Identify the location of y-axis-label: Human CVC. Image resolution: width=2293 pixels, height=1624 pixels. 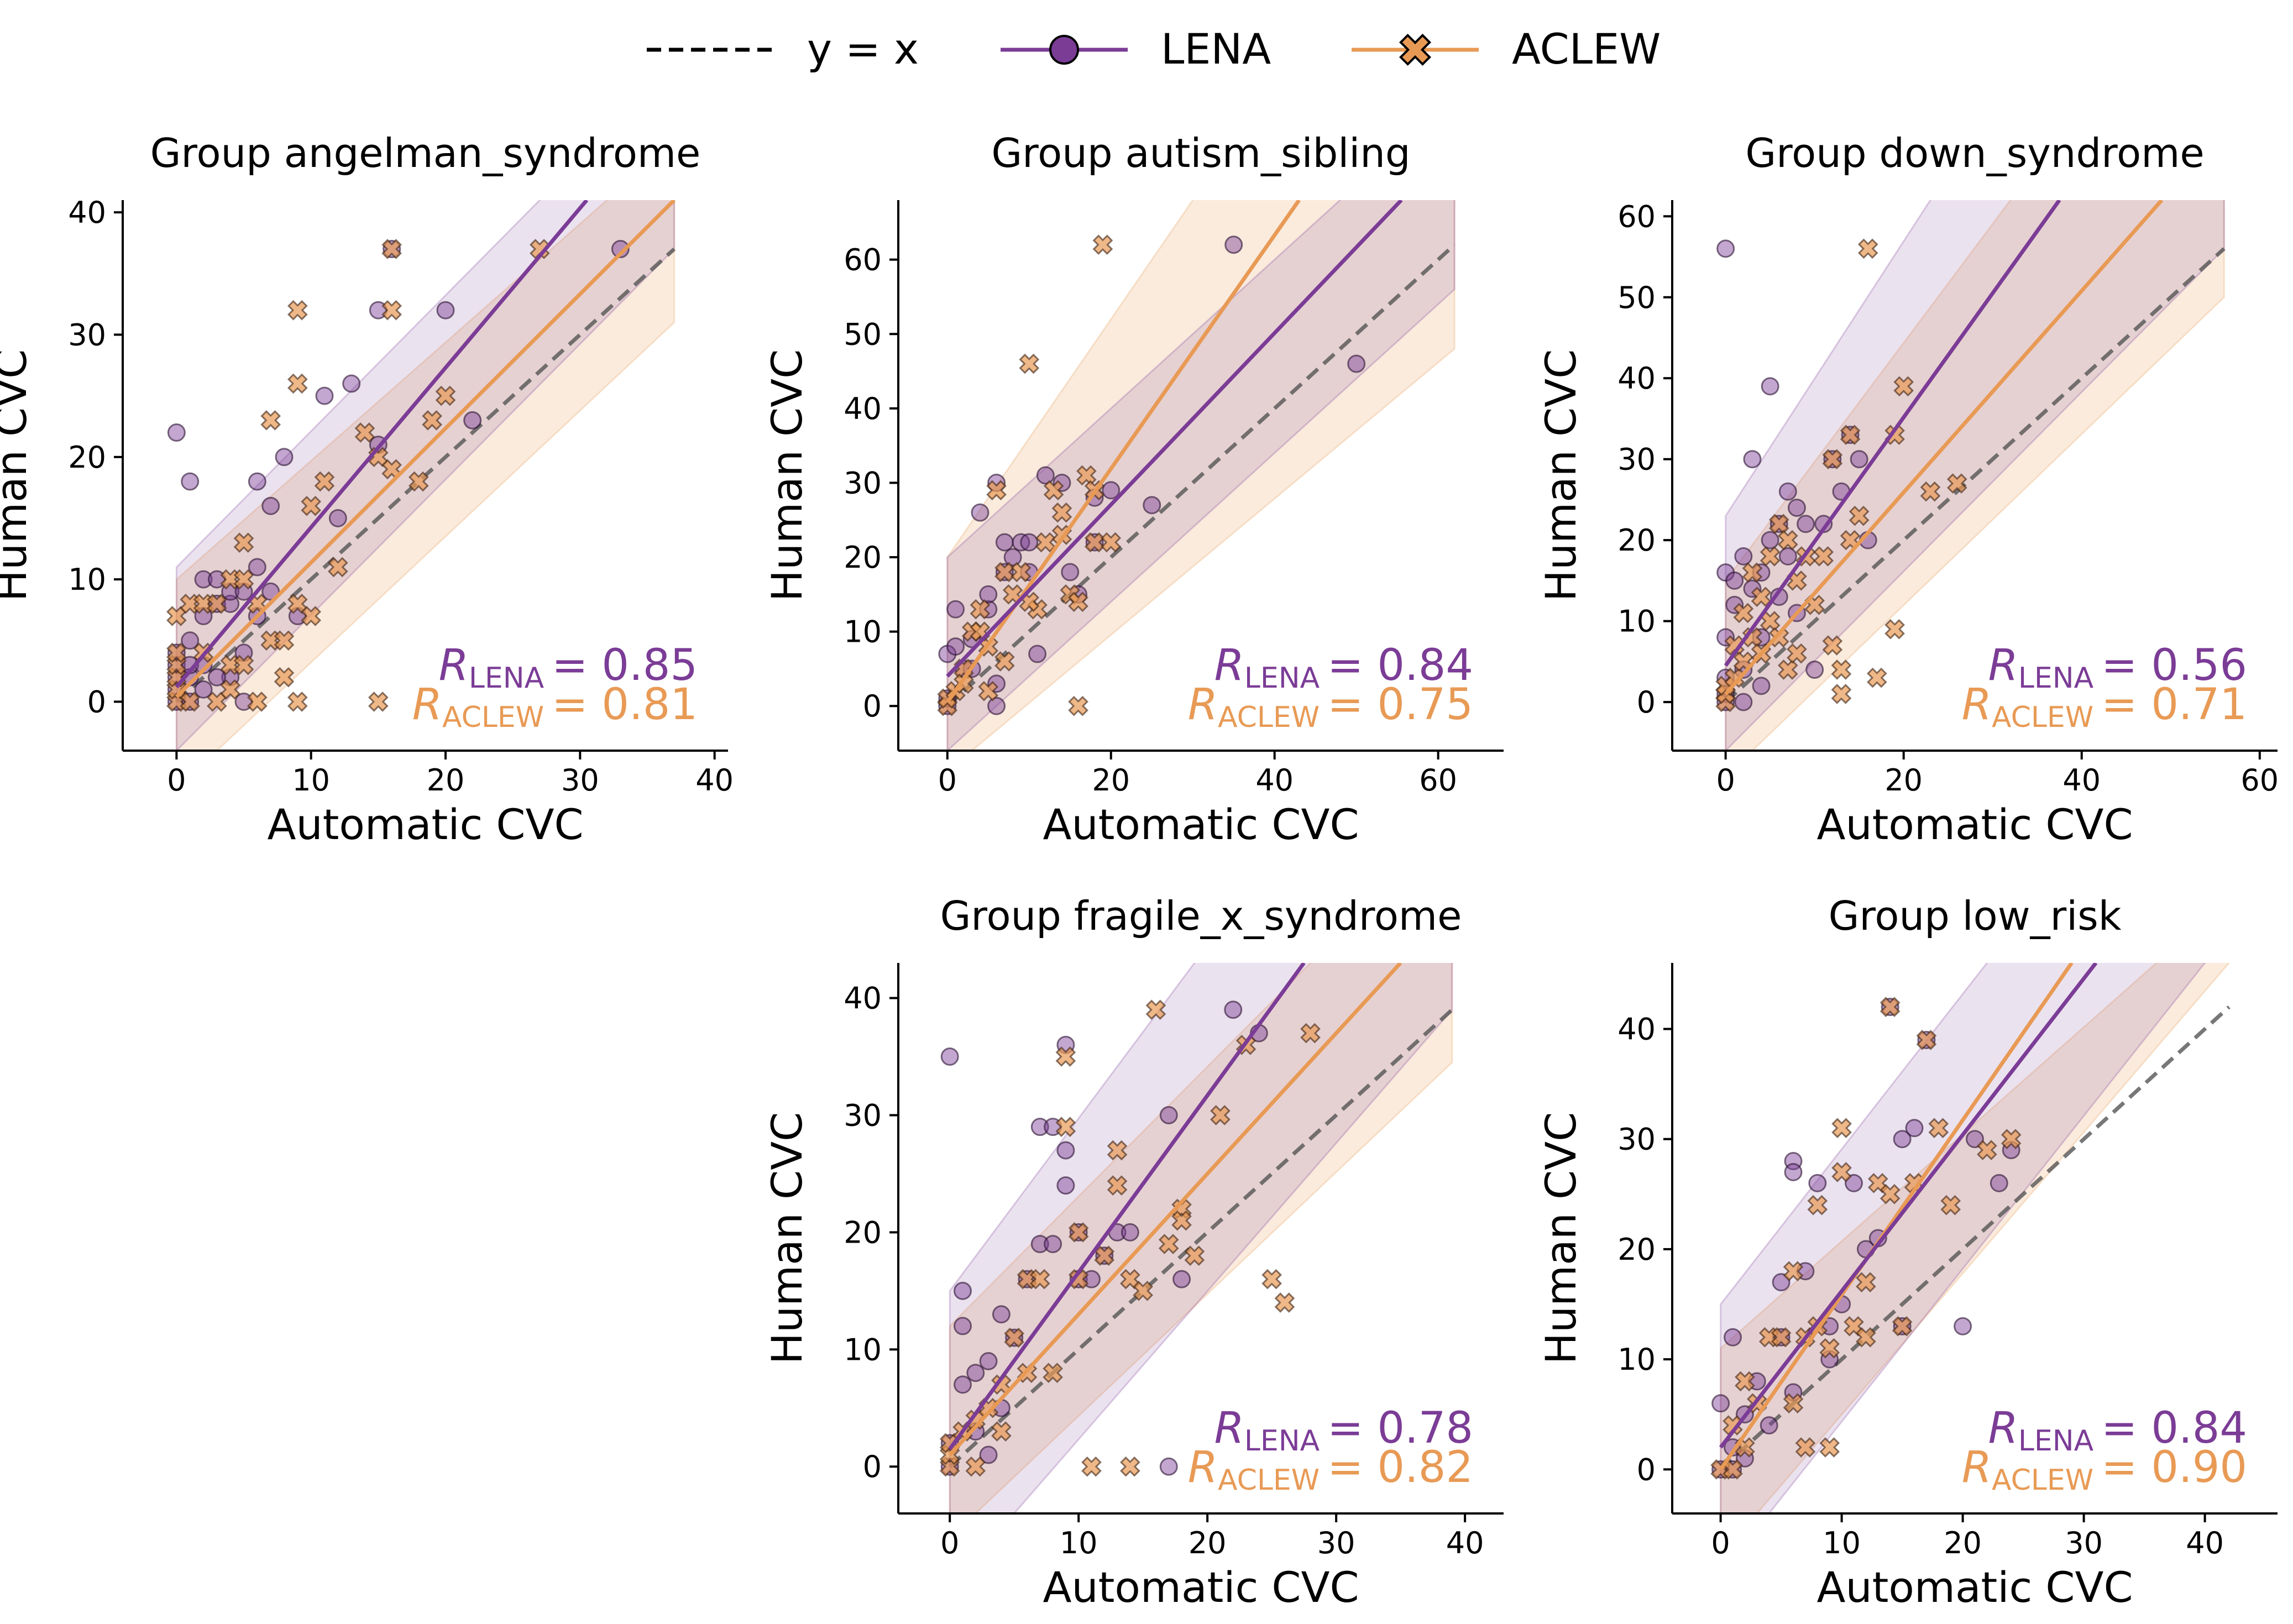
(18, 475).